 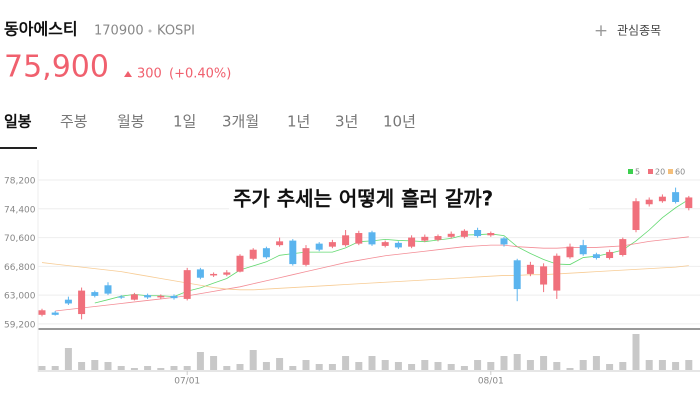 I want to click on change-pct: (+0.40%), so click(x=200, y=74).